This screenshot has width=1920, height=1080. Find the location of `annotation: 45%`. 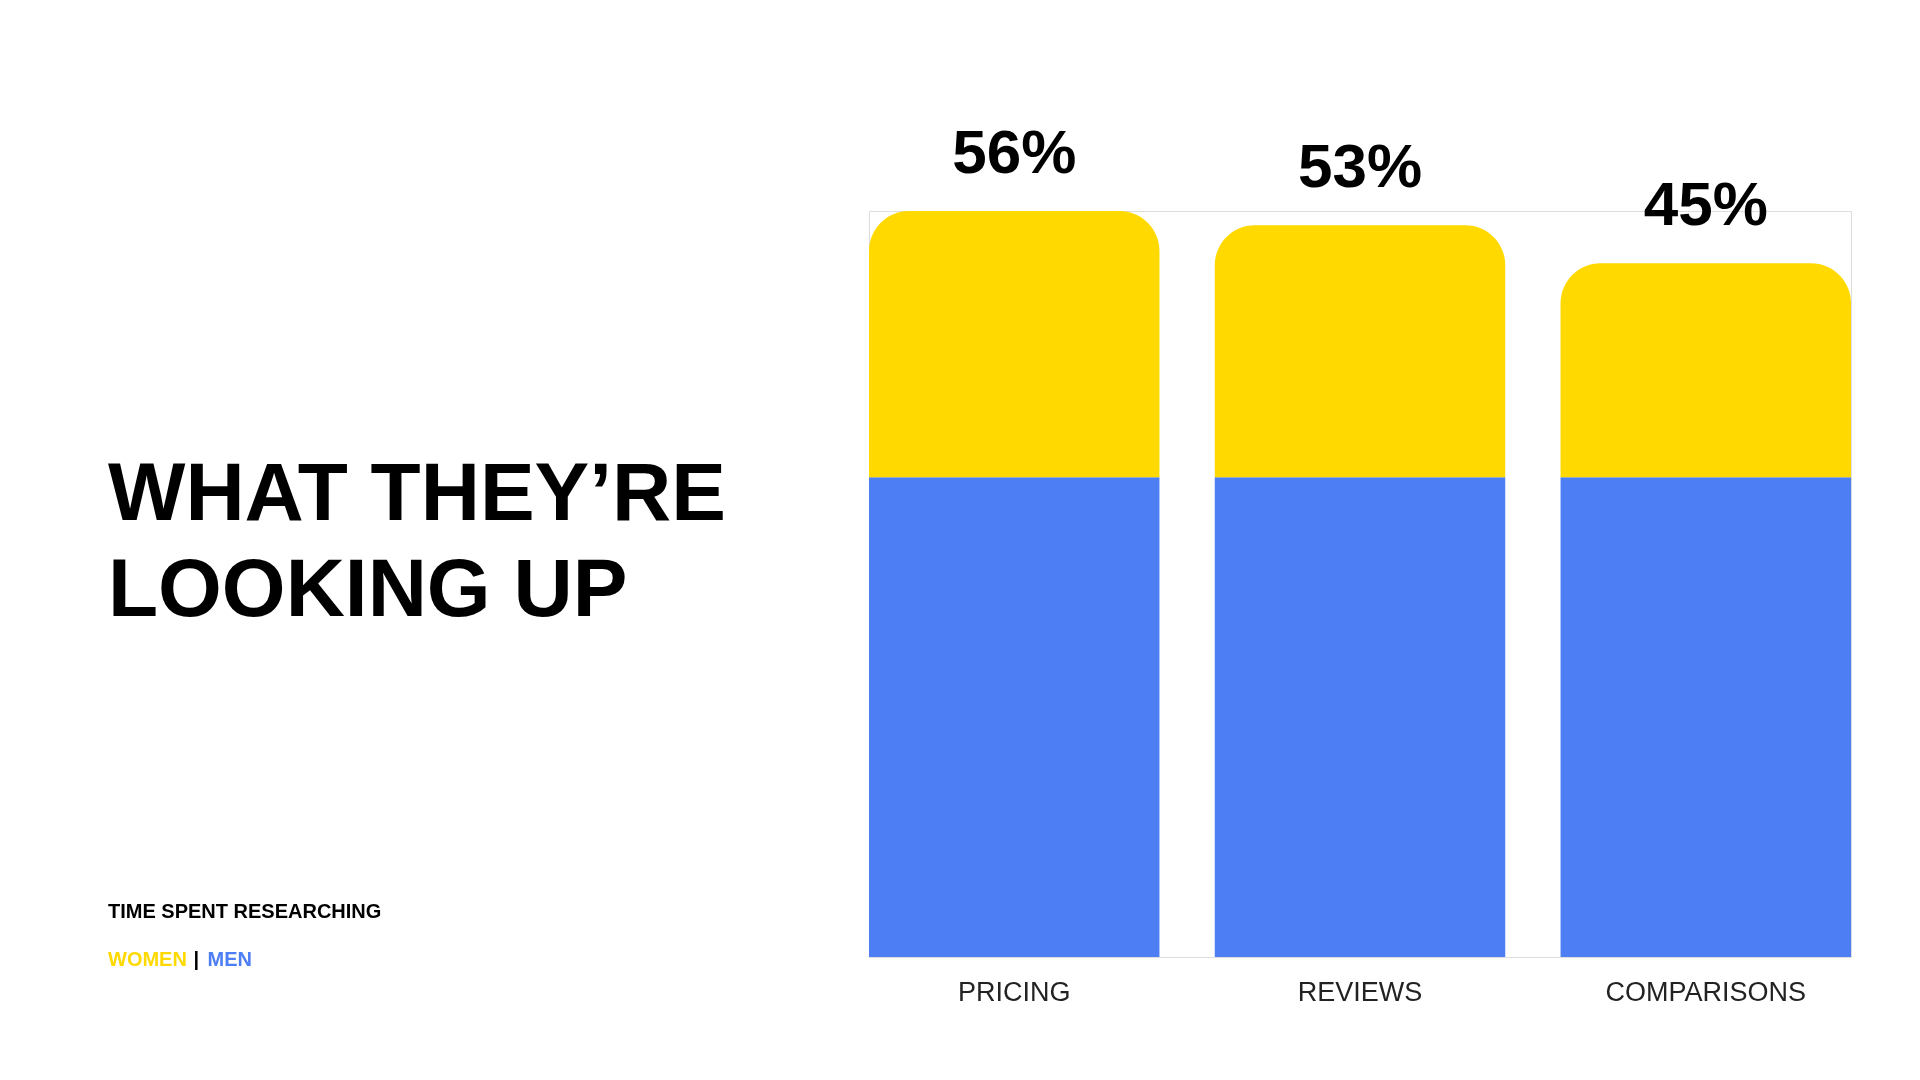

annotation: 45% is located at coordinates (1705, 204).